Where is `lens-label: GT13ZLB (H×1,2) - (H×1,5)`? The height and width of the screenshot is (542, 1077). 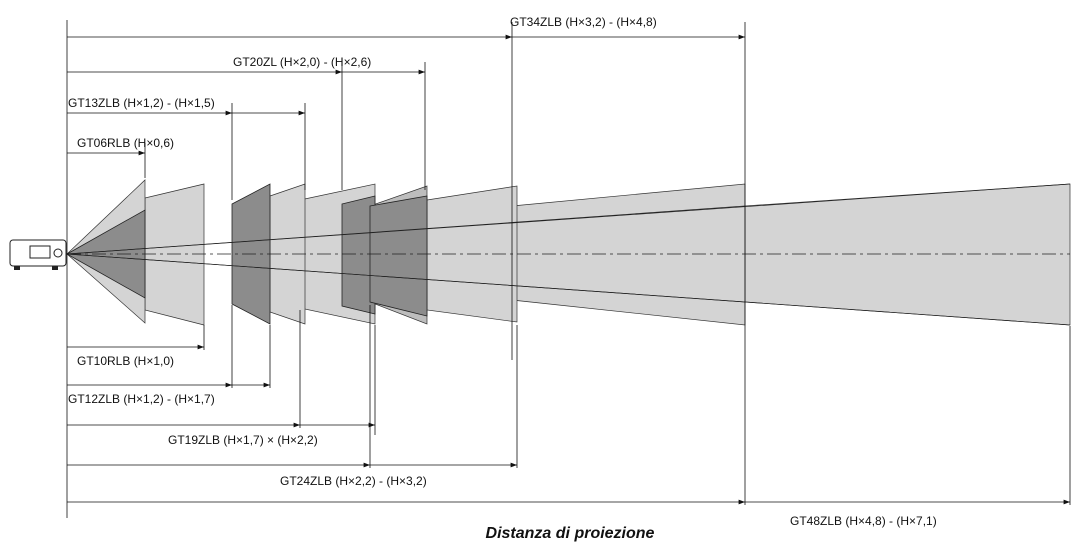 lens-label: GT13ZLB (H×1,2) - (H×1,5) is located at coordinates (141, 103).